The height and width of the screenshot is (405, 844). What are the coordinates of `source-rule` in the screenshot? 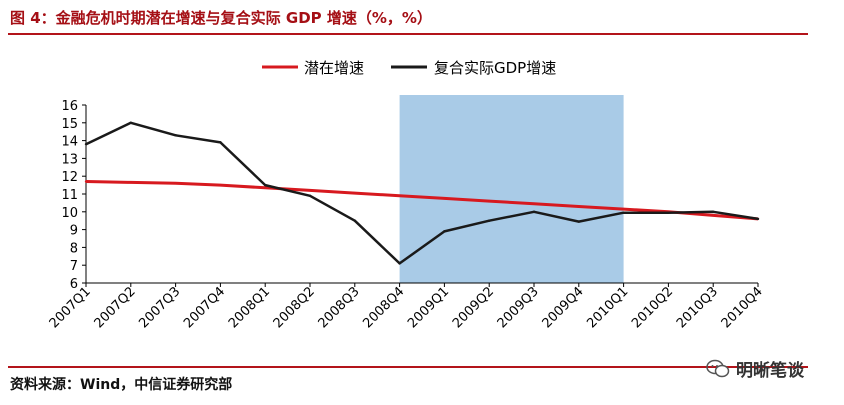 It's located at (408, 367).